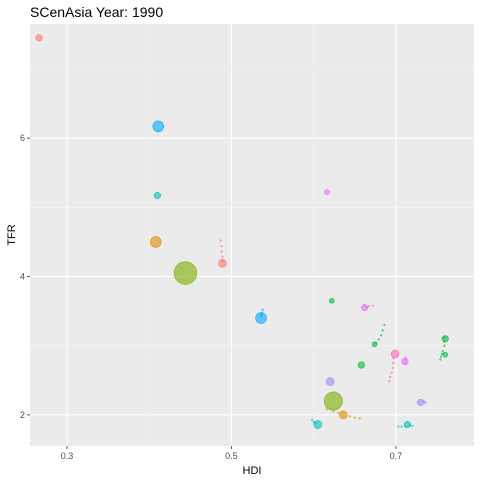  Describe the element at coordinates (396, 456) in the screenshot. I see `x-tick-label: 0.7` at that location.